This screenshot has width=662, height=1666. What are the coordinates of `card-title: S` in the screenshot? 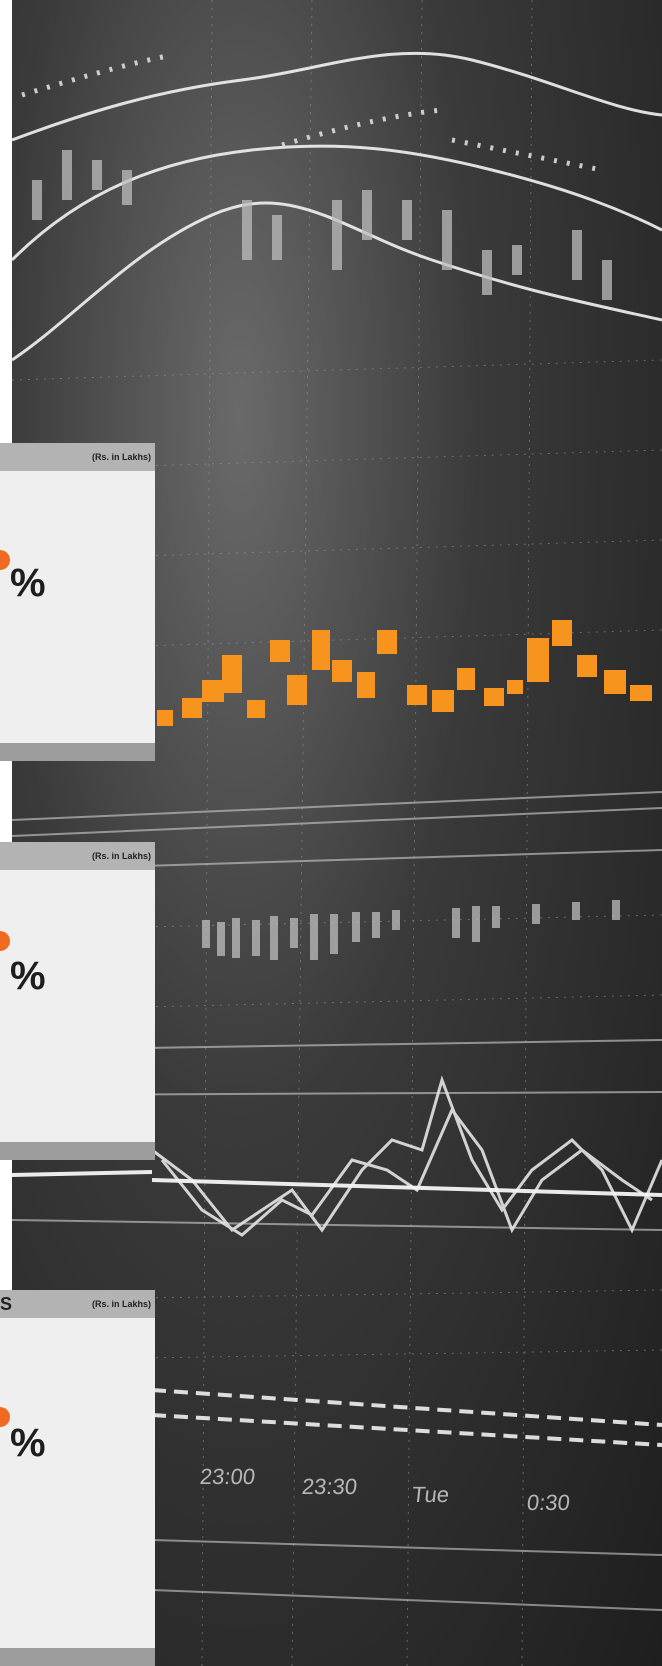 It's located at (6, 1304).